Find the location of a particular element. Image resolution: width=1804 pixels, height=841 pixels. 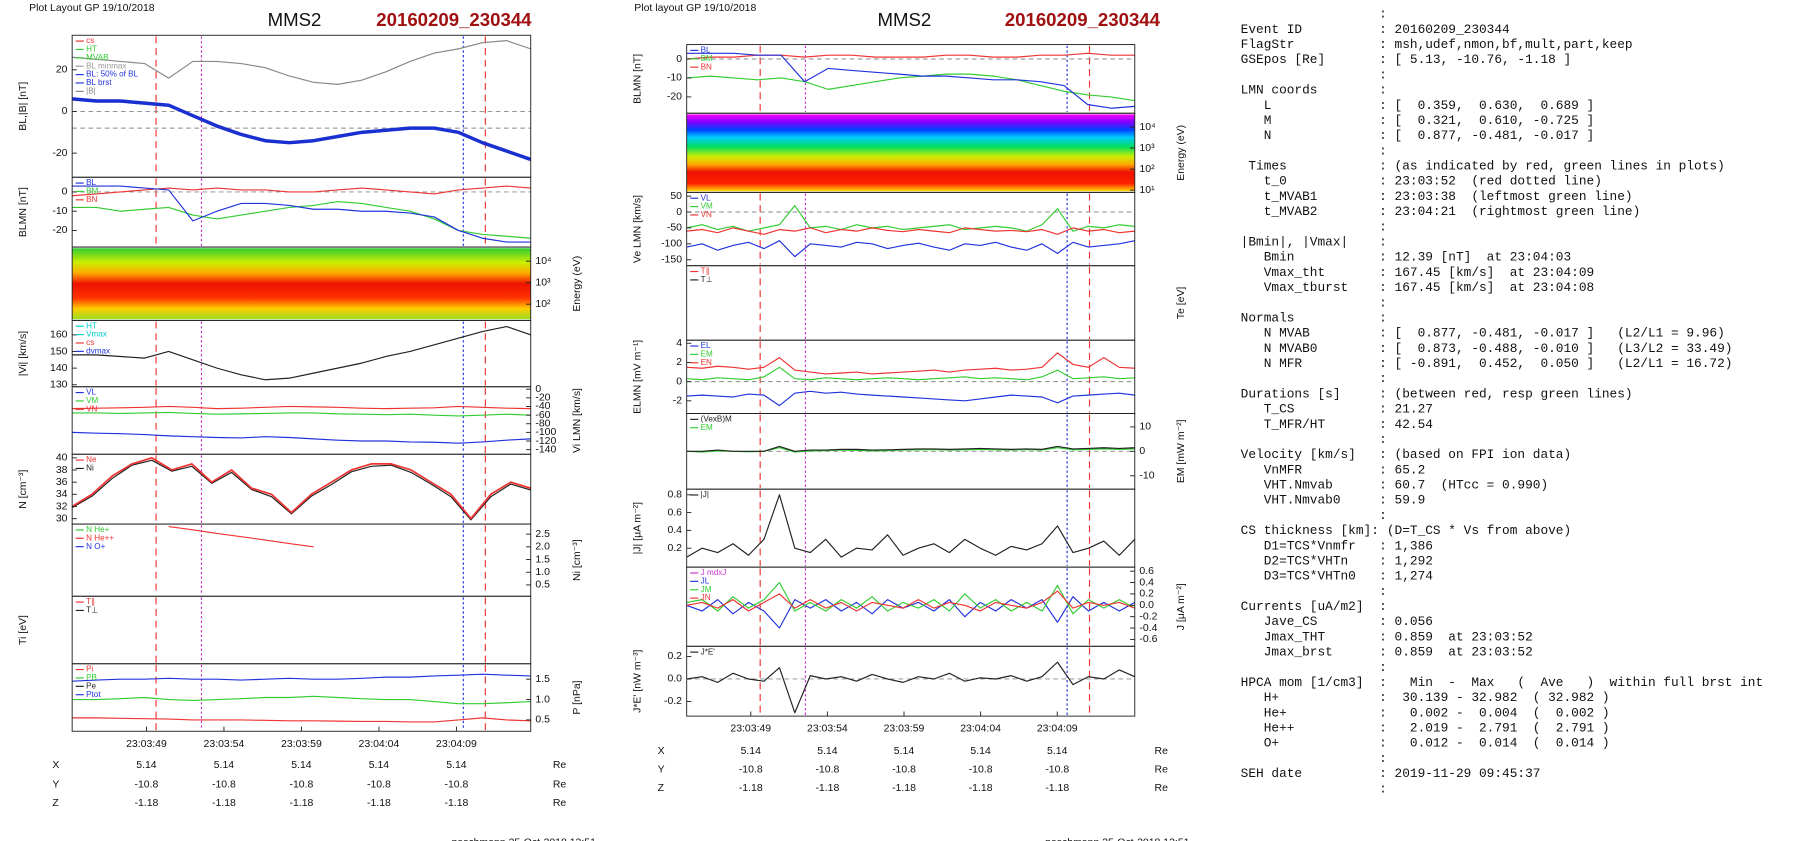

legend-label: JM is located at coordinates (706, 589).